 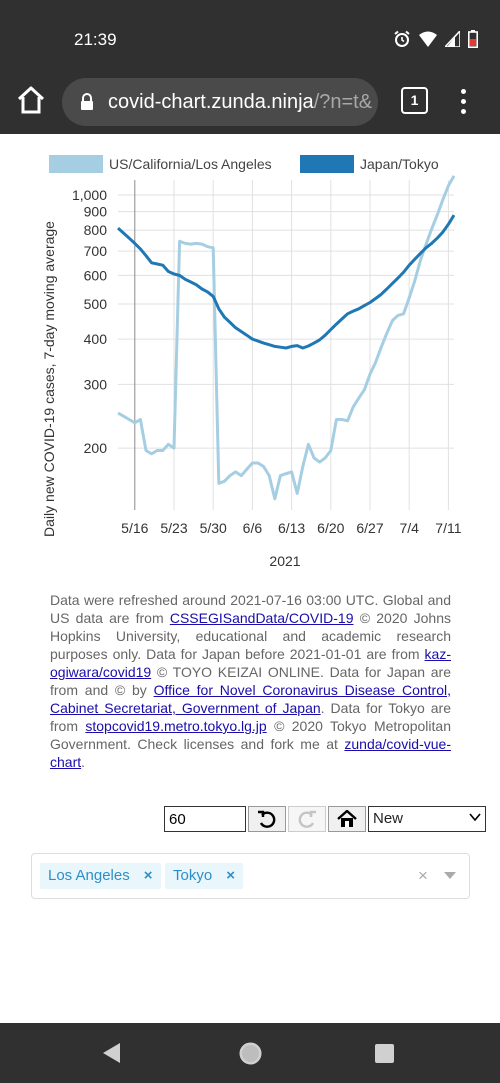 I want to click on status-icons, so click(x=435, y=39).